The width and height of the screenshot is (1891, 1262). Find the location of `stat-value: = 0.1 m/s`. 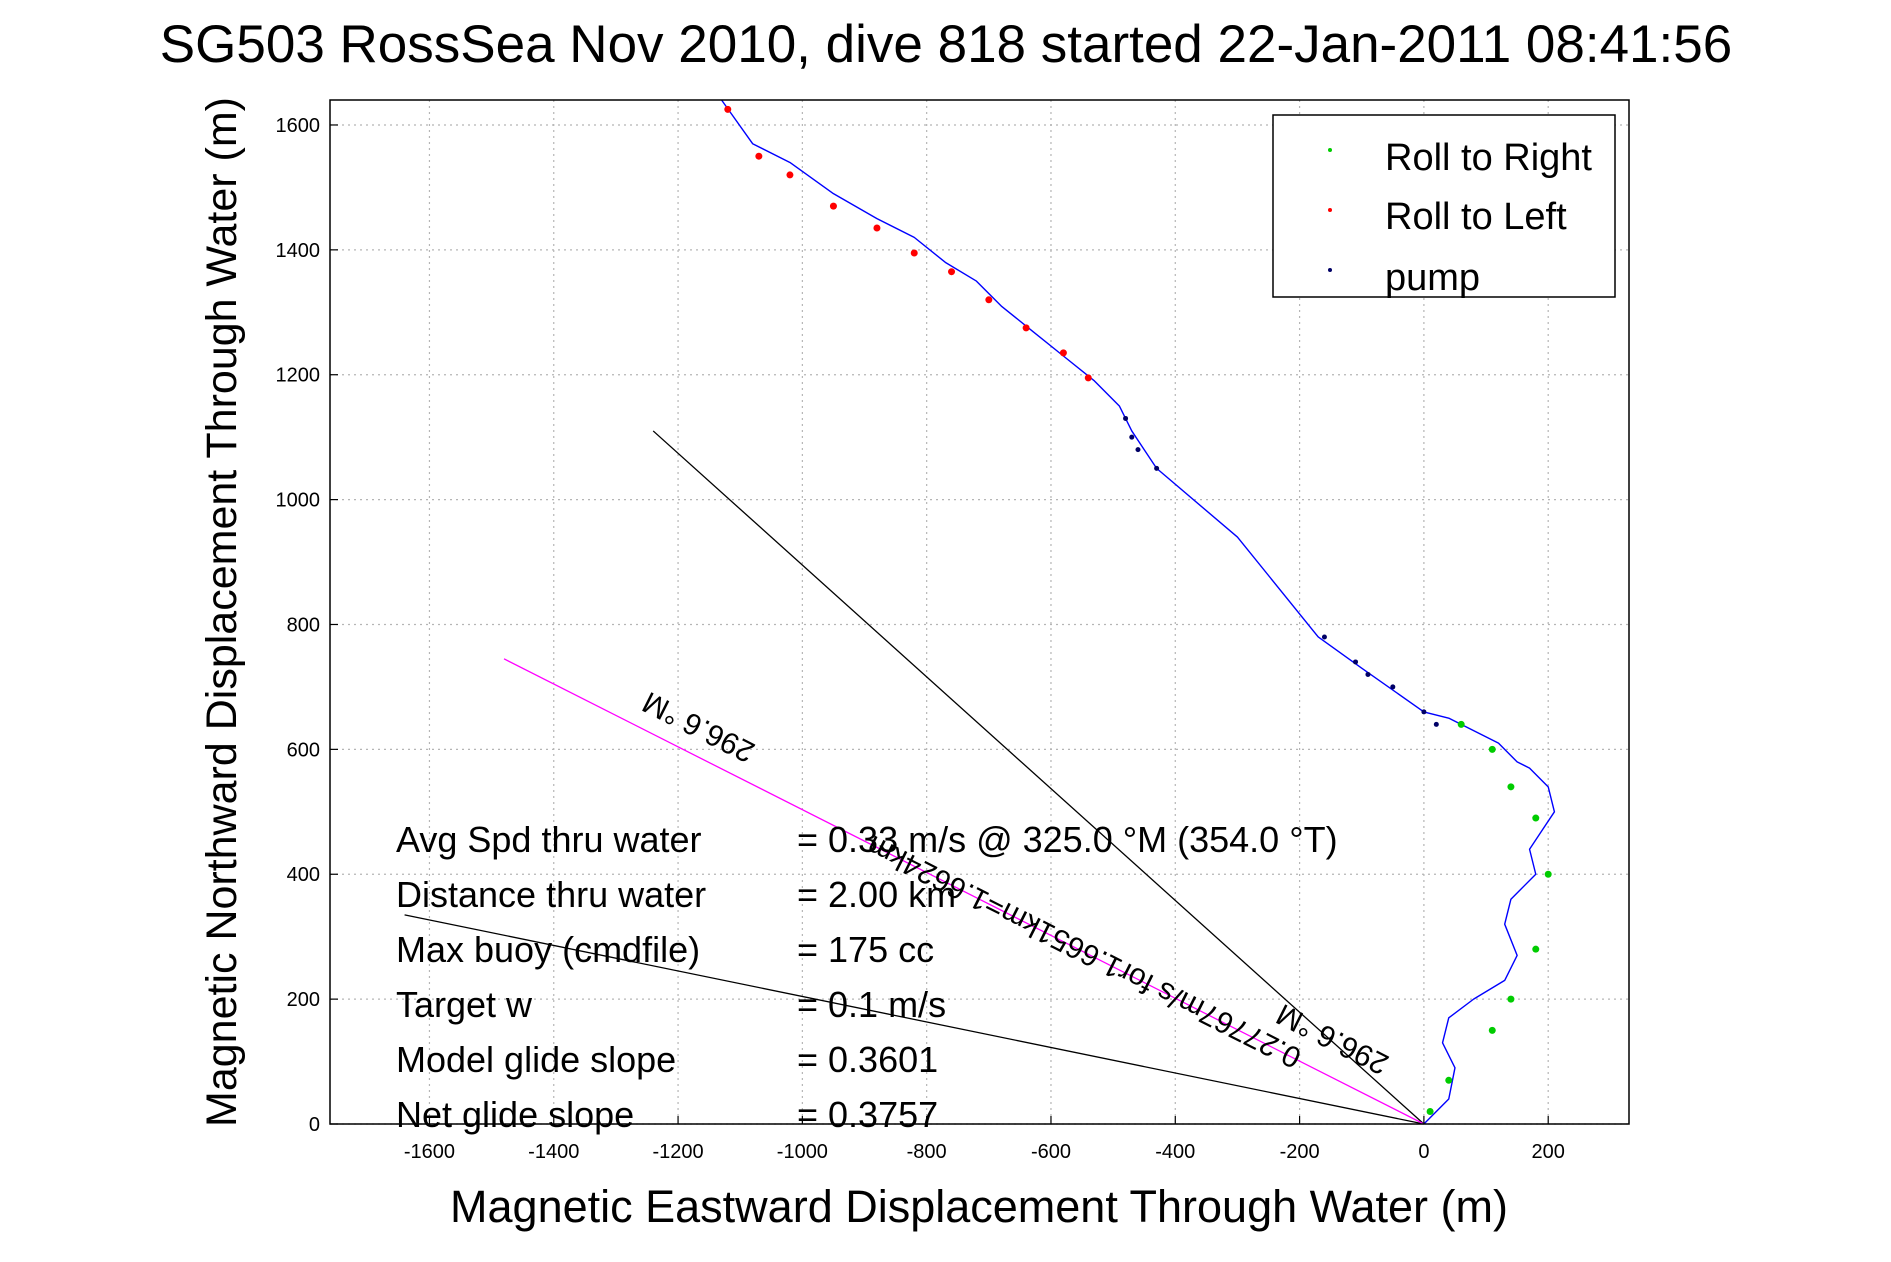

stat-value: = 0.1 m/s is located at coordinates (871, 1004).